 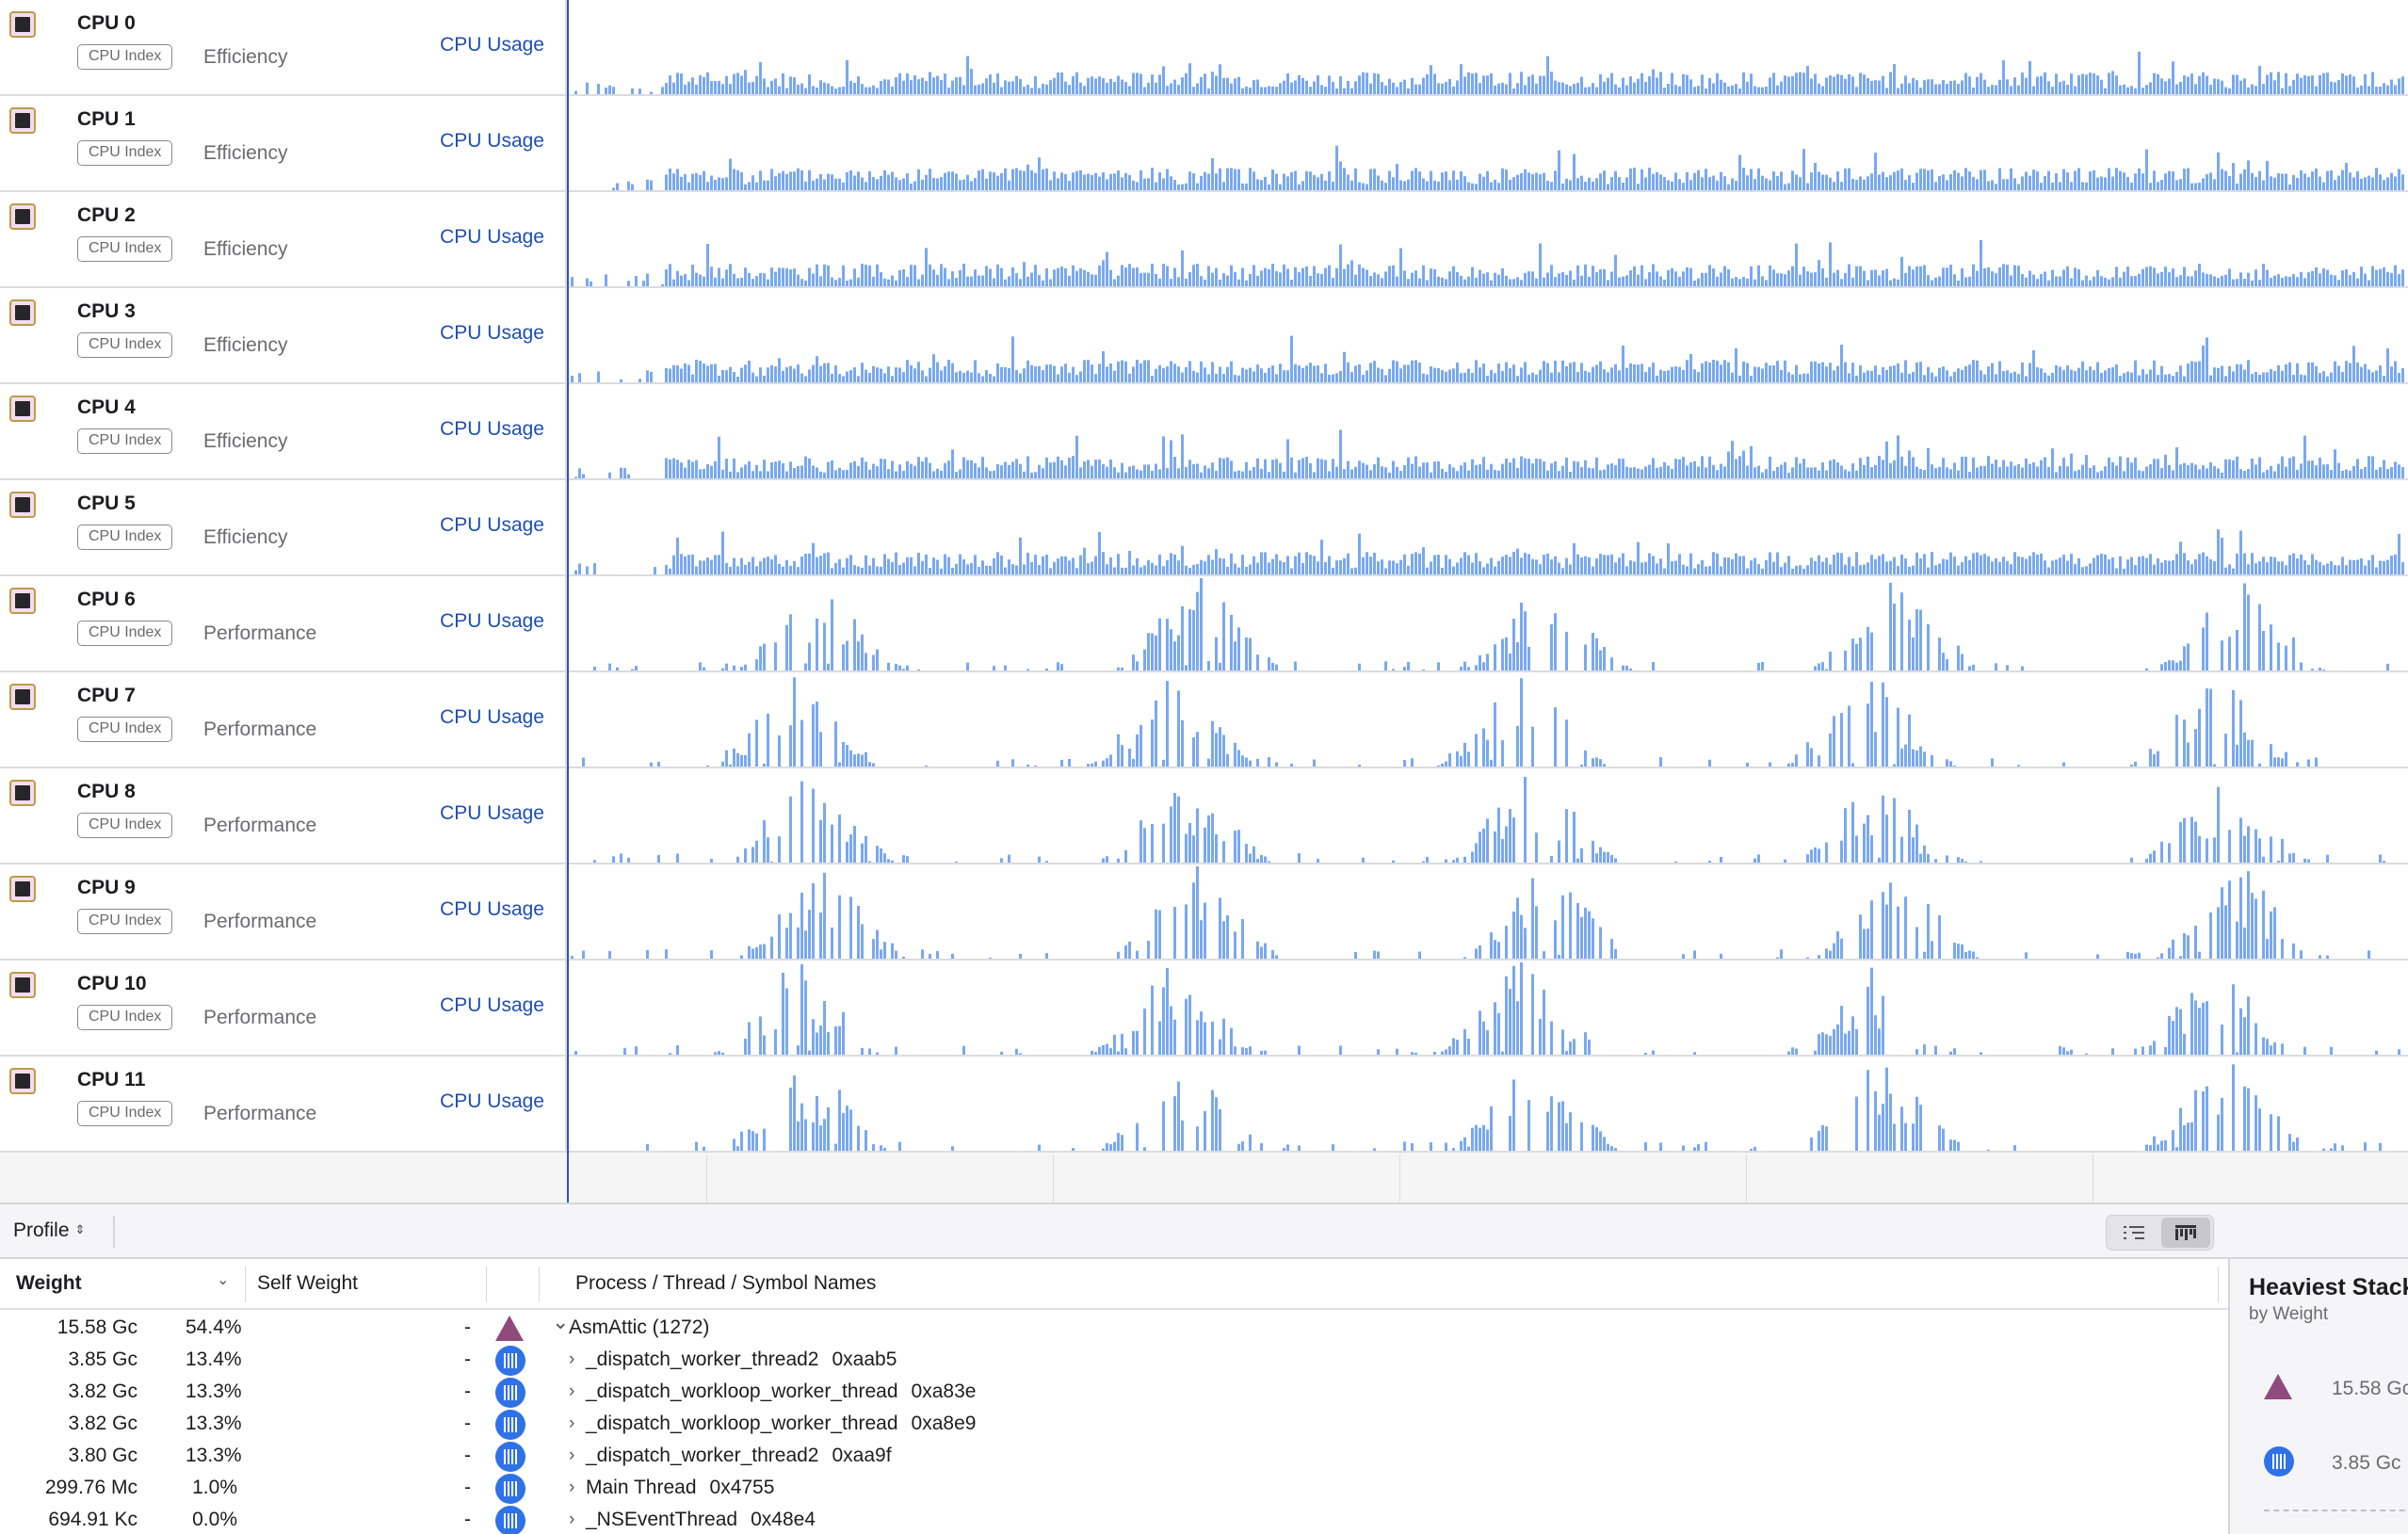 I want to click on disclosure-open-icon: ⌄, so click(x=561, y=1322).